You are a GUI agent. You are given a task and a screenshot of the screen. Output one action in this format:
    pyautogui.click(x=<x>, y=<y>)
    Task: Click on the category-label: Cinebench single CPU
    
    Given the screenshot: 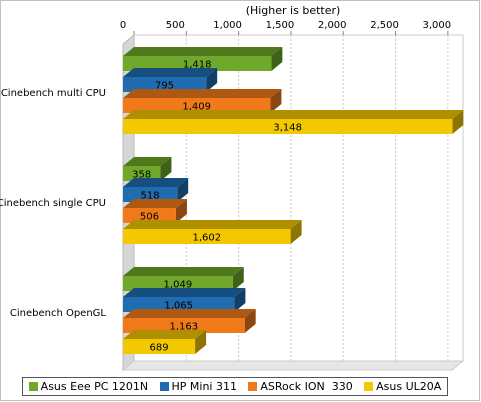 What is the action you would take?
    pyautogui.click(x=53, y=203)
    